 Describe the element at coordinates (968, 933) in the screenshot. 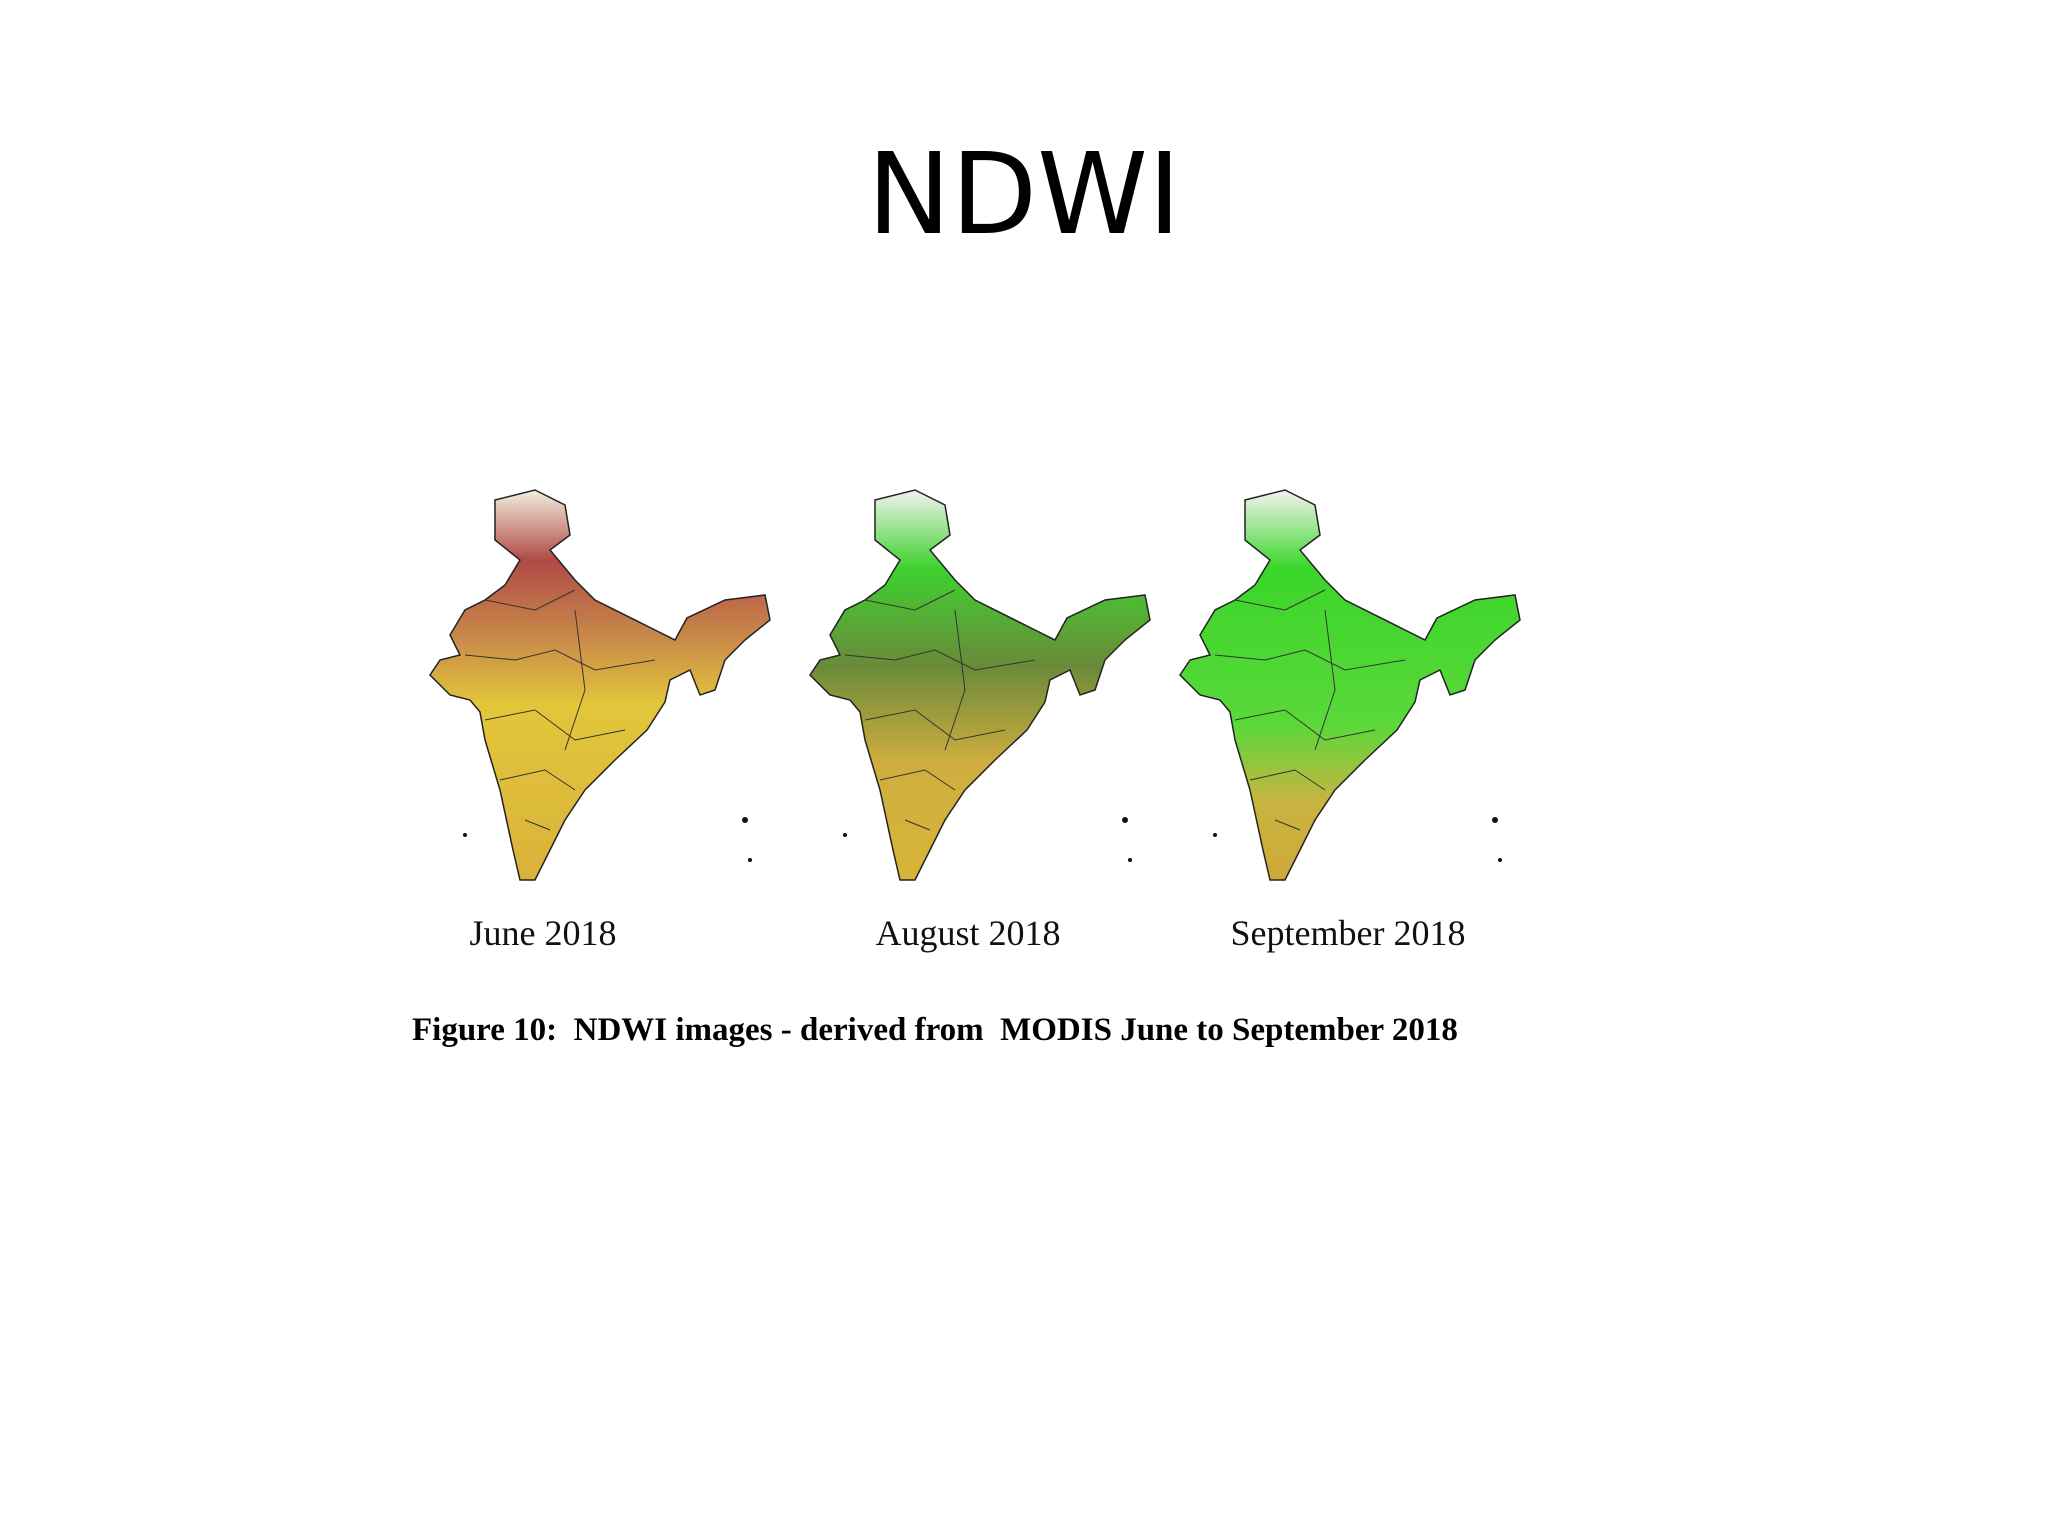

I see `panel-label: August 2018` at that location.